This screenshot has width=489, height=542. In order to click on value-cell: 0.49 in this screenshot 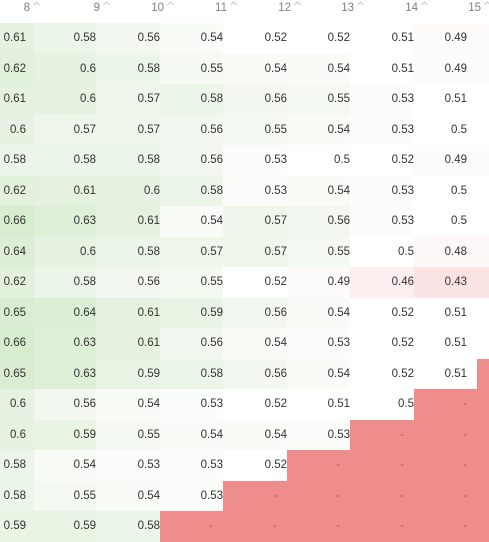, I will do `click(451, 160)`.